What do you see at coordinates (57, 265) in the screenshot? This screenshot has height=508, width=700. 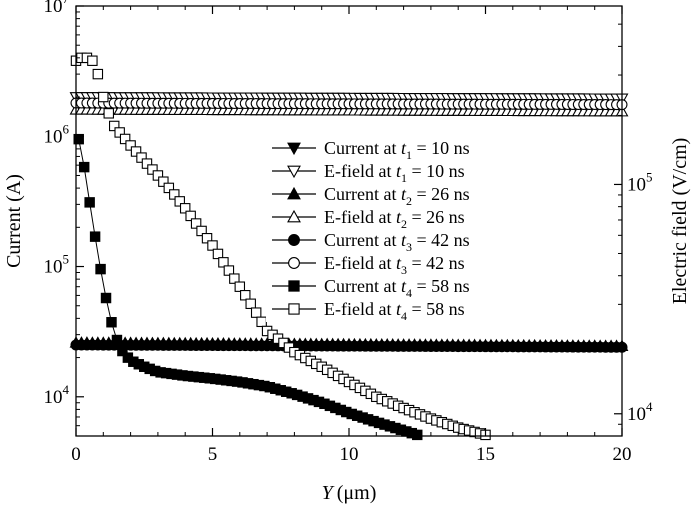 I see `y-left-tick-label: 10⁵` at bounding box center [57, 265].